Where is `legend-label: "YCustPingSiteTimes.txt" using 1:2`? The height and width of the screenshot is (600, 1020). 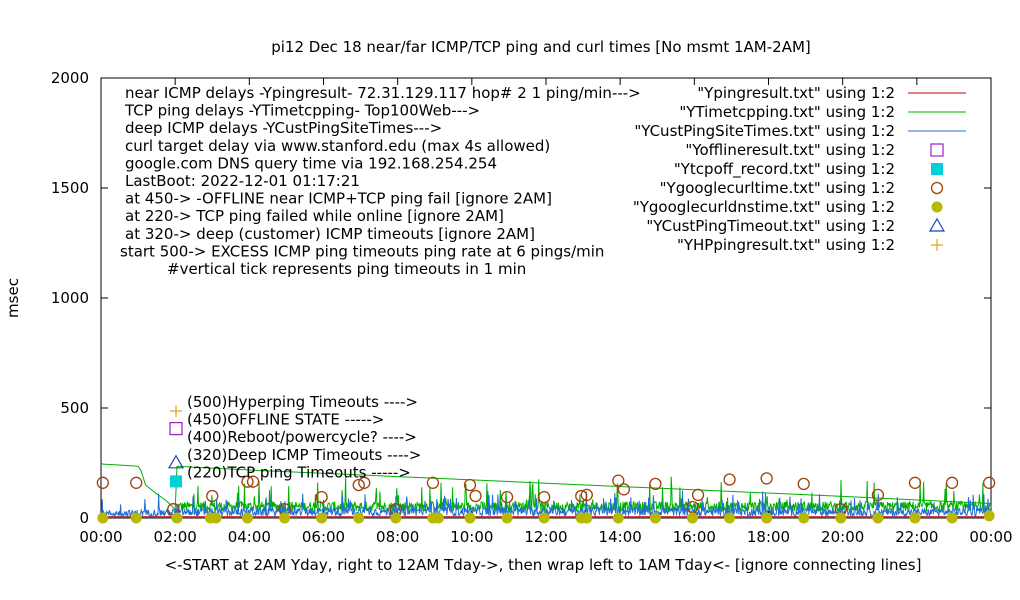
legend-label: "YCustPingSiteTimes.txt" using 1:2 is located at coordinates (764, 131).